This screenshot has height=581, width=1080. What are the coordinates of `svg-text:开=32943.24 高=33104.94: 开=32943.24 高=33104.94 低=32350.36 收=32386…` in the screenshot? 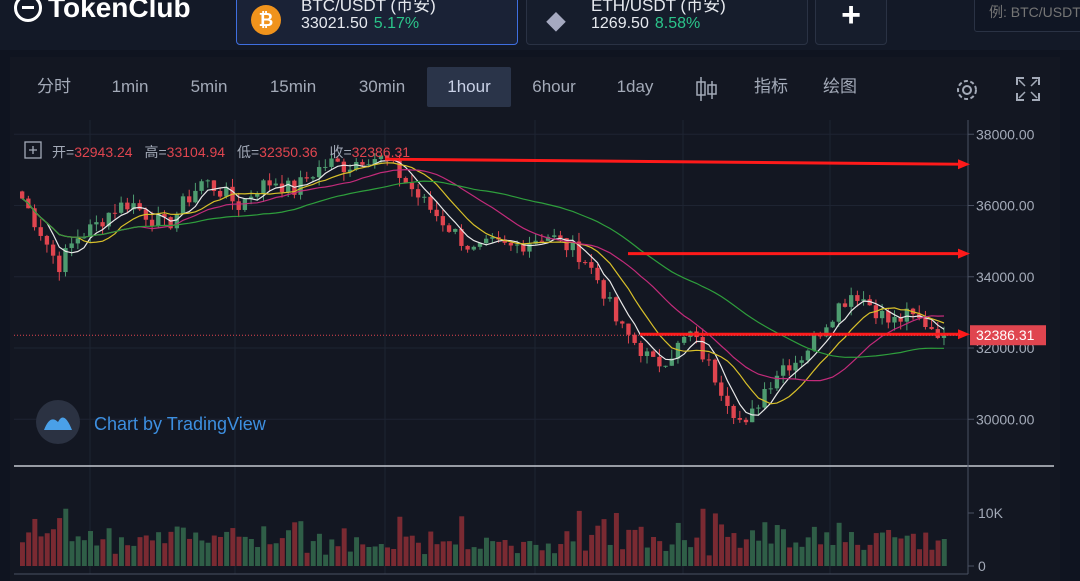 It's located at (231, 152).